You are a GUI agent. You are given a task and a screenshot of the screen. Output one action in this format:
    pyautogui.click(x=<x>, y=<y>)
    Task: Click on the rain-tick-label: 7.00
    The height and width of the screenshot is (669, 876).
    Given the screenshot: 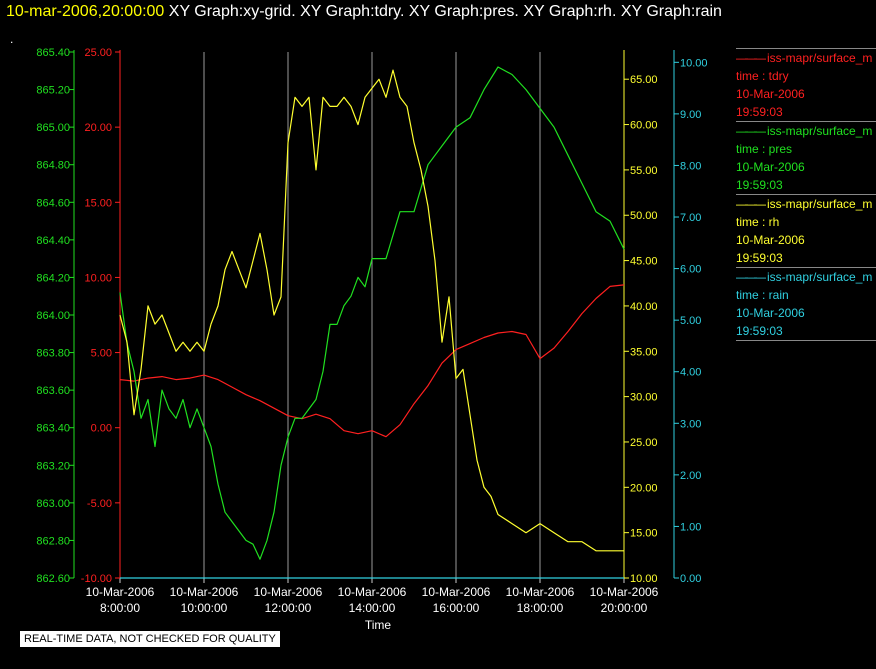 What is the action you would take?
    pyautogui.click(x=690, y=218)
    